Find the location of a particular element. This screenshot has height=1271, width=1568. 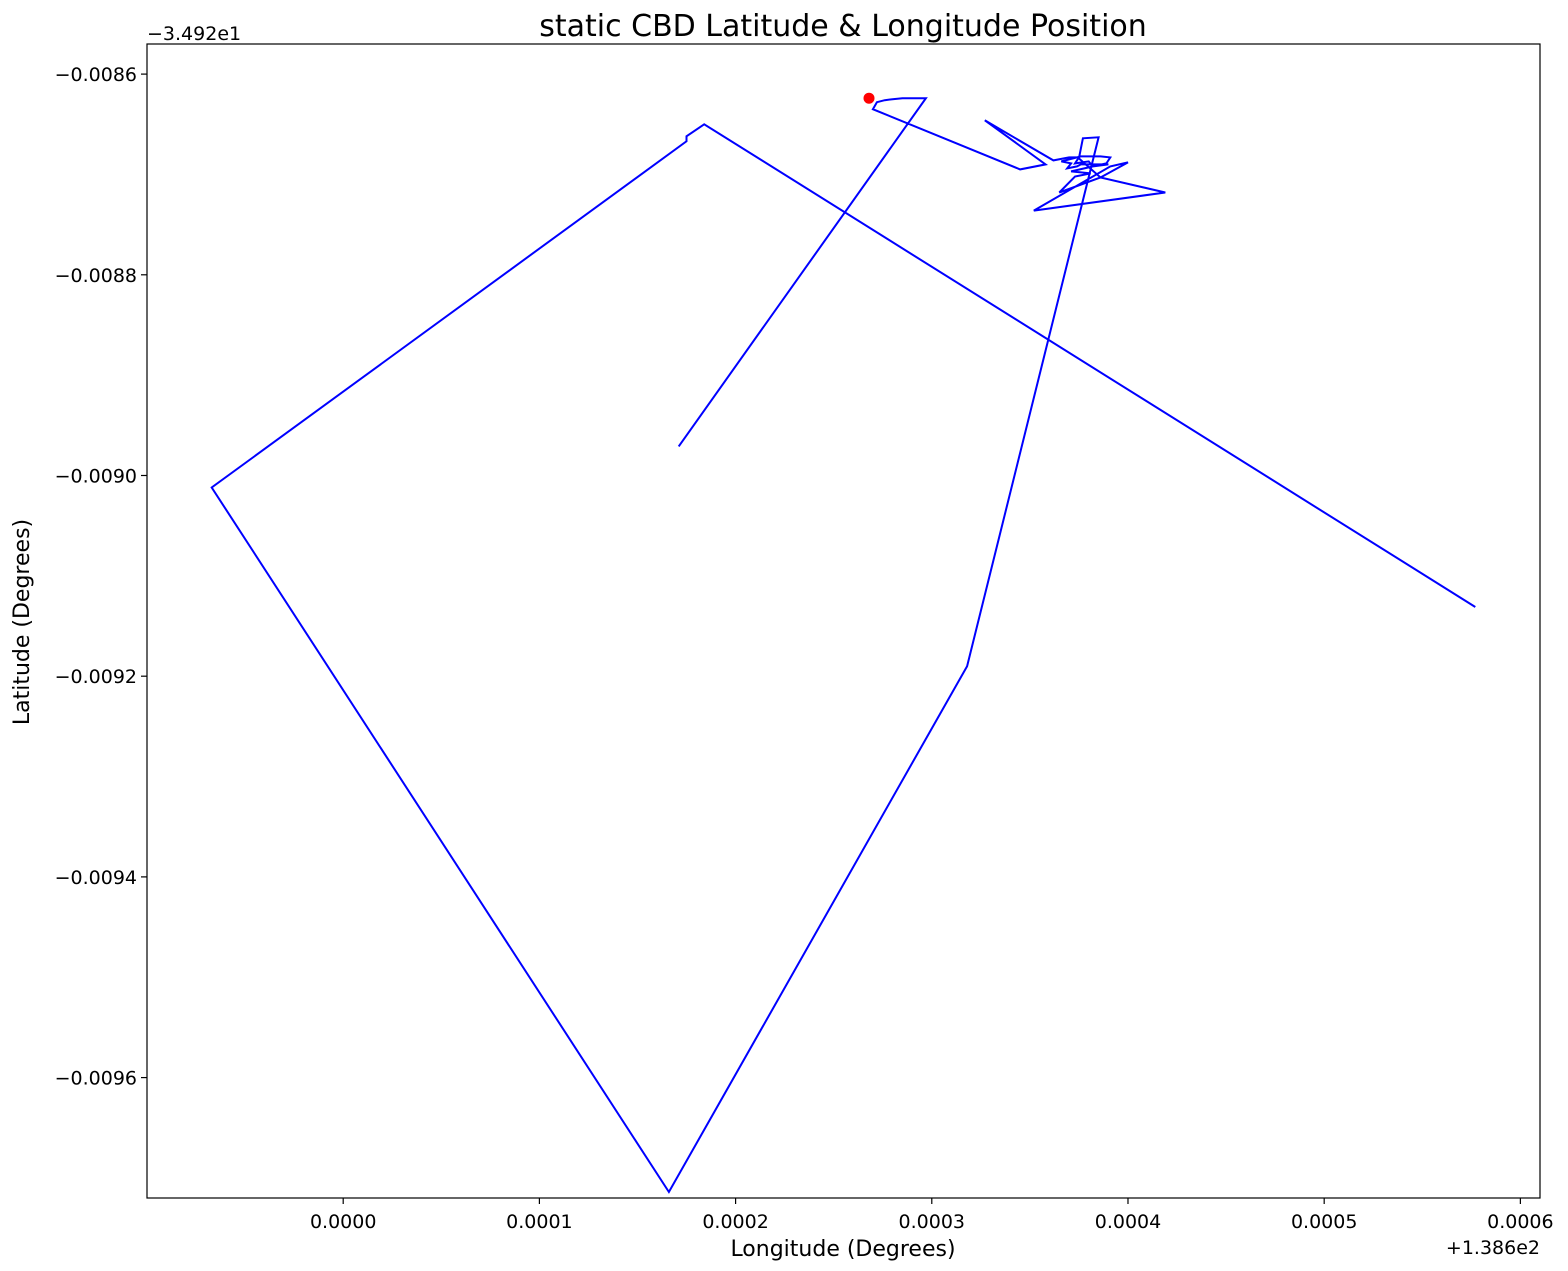

y-tick-label: −0.0094 is located at coordinates (96, 878).